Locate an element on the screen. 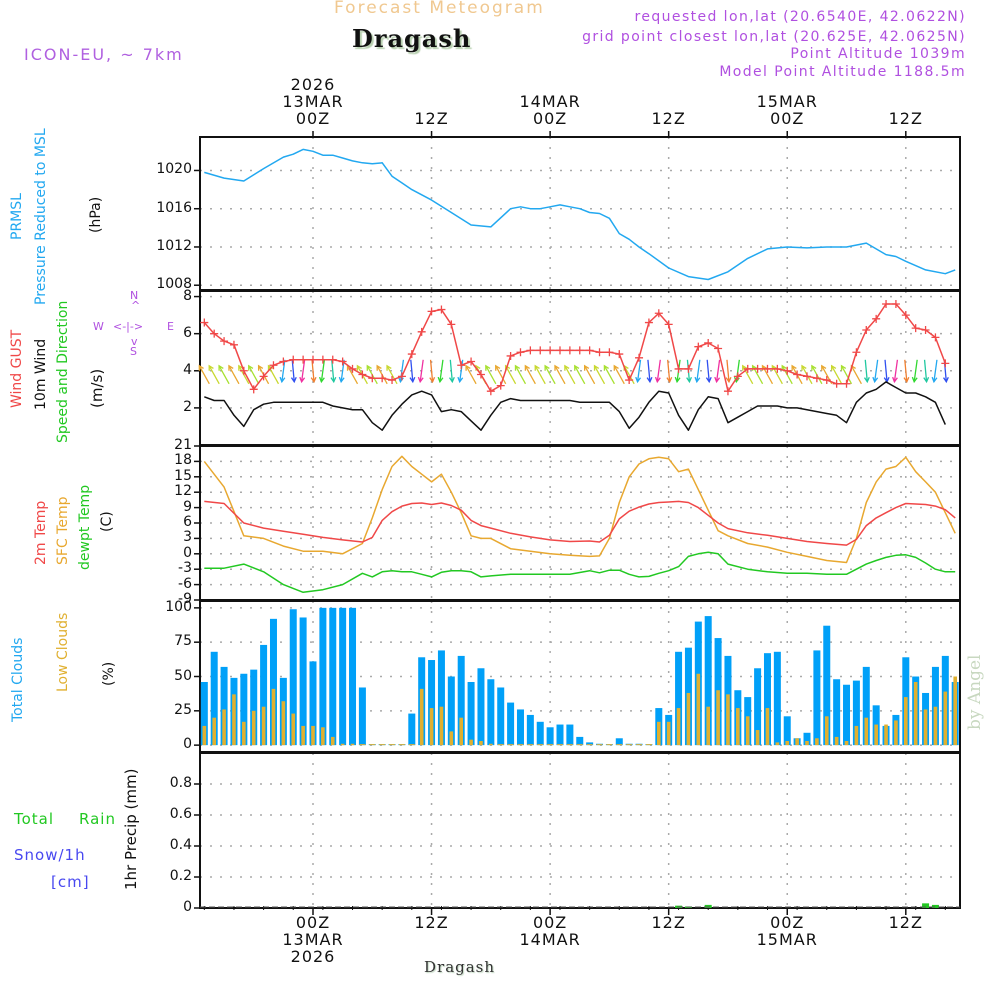 The height and width of the screenshot is (1000, 1000). compass-cross: <-|-> is located at coordinates (128, 326).